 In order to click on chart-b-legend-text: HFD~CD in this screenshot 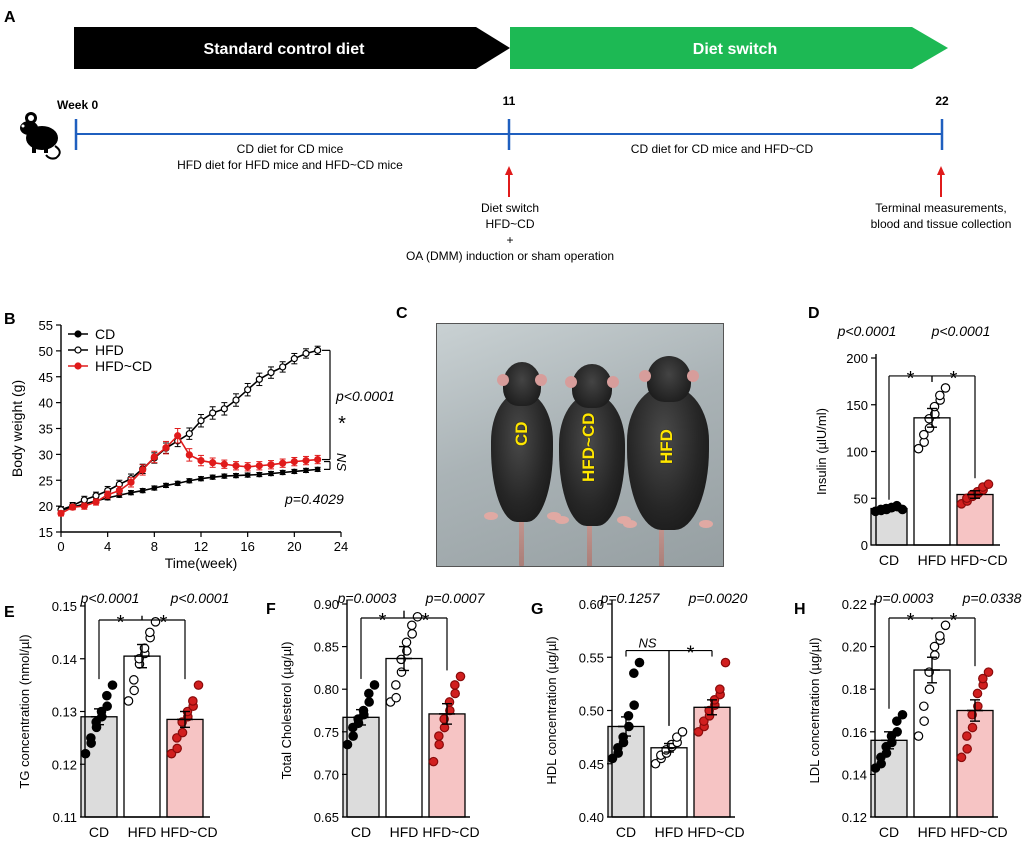, I will do `click(123, 366)`.